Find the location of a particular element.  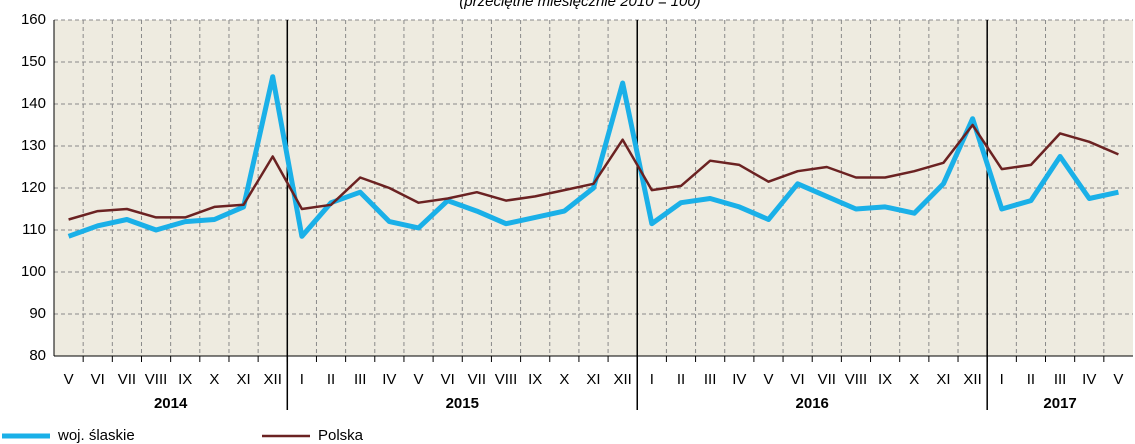

year-label: 2015 is located at coordinates (462, 403).